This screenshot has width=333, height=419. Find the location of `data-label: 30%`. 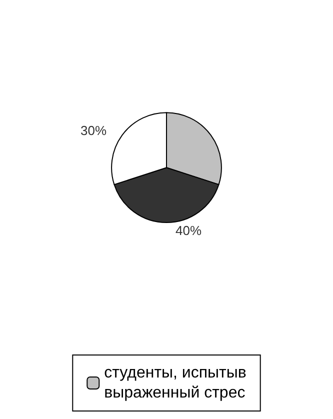

data-label: 30% is located at coordinates (94, 130).